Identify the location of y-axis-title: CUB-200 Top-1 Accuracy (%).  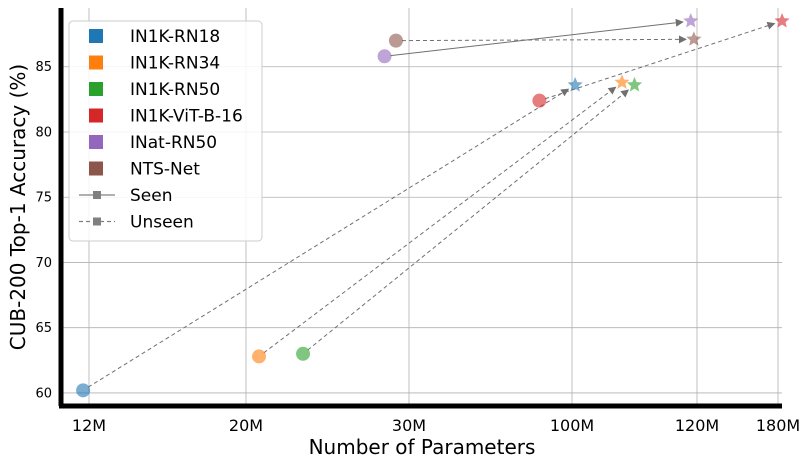
(18, 207).